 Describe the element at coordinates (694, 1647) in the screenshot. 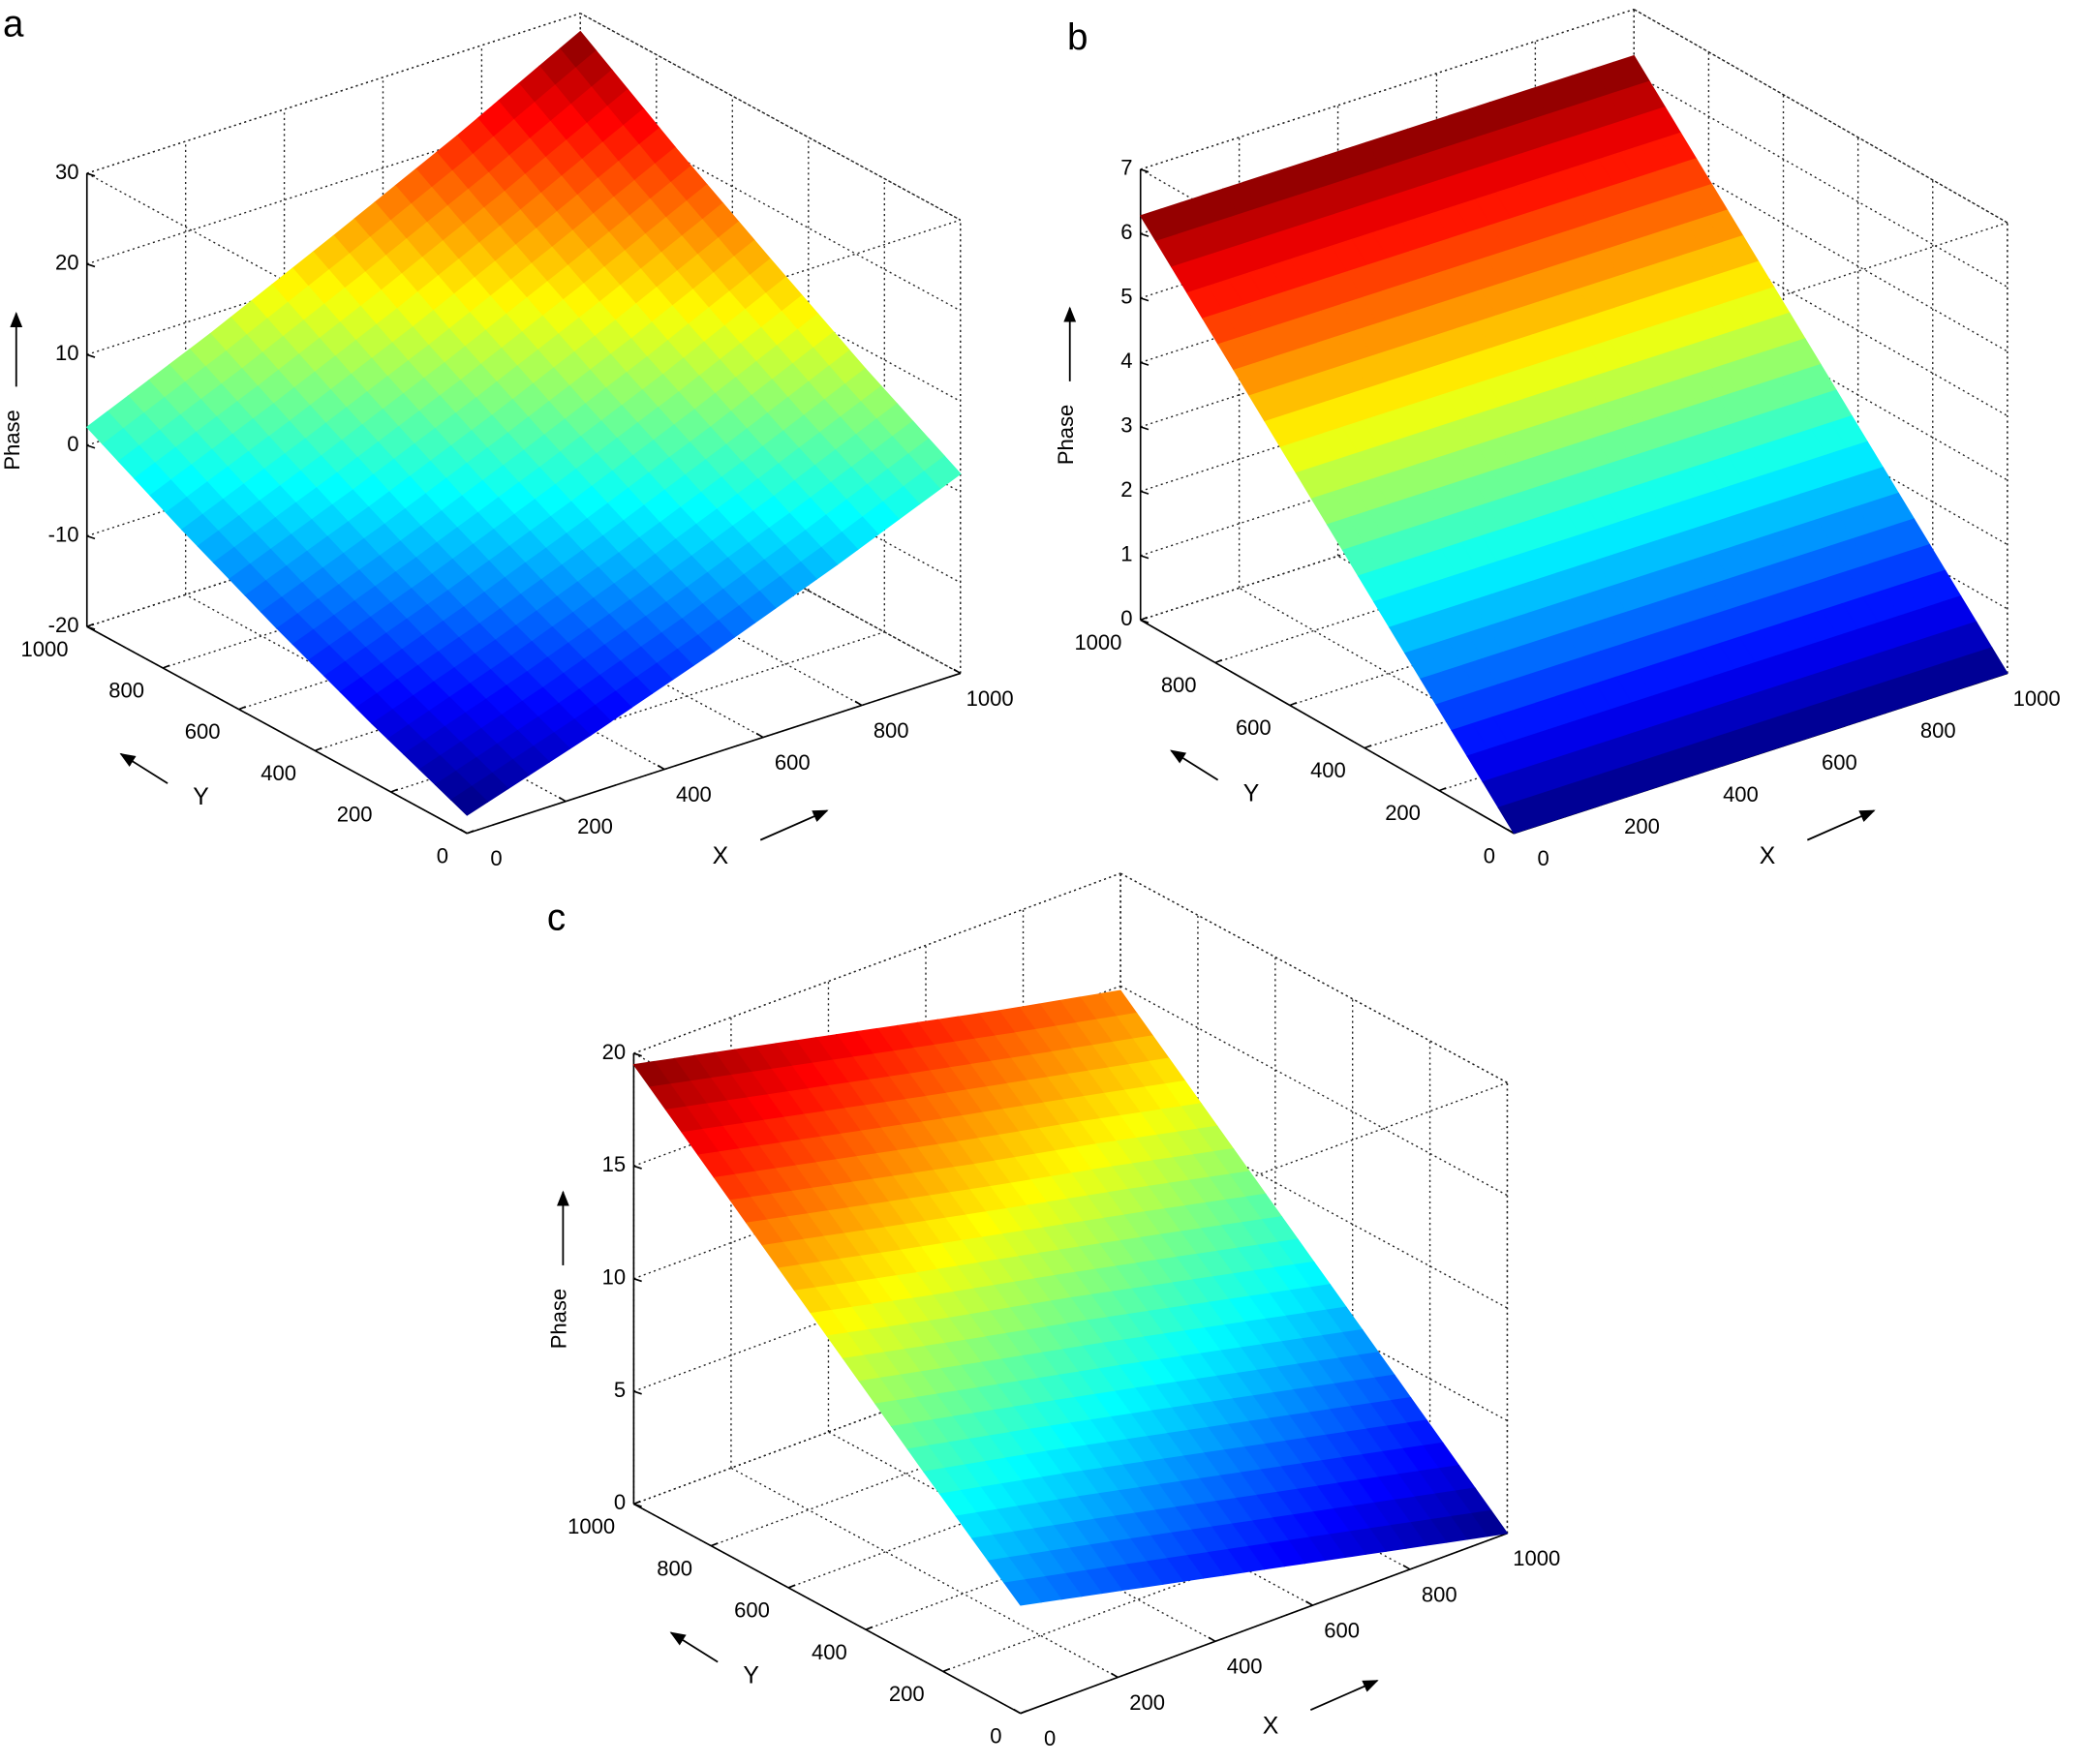

I see `y-arrow` at that location.